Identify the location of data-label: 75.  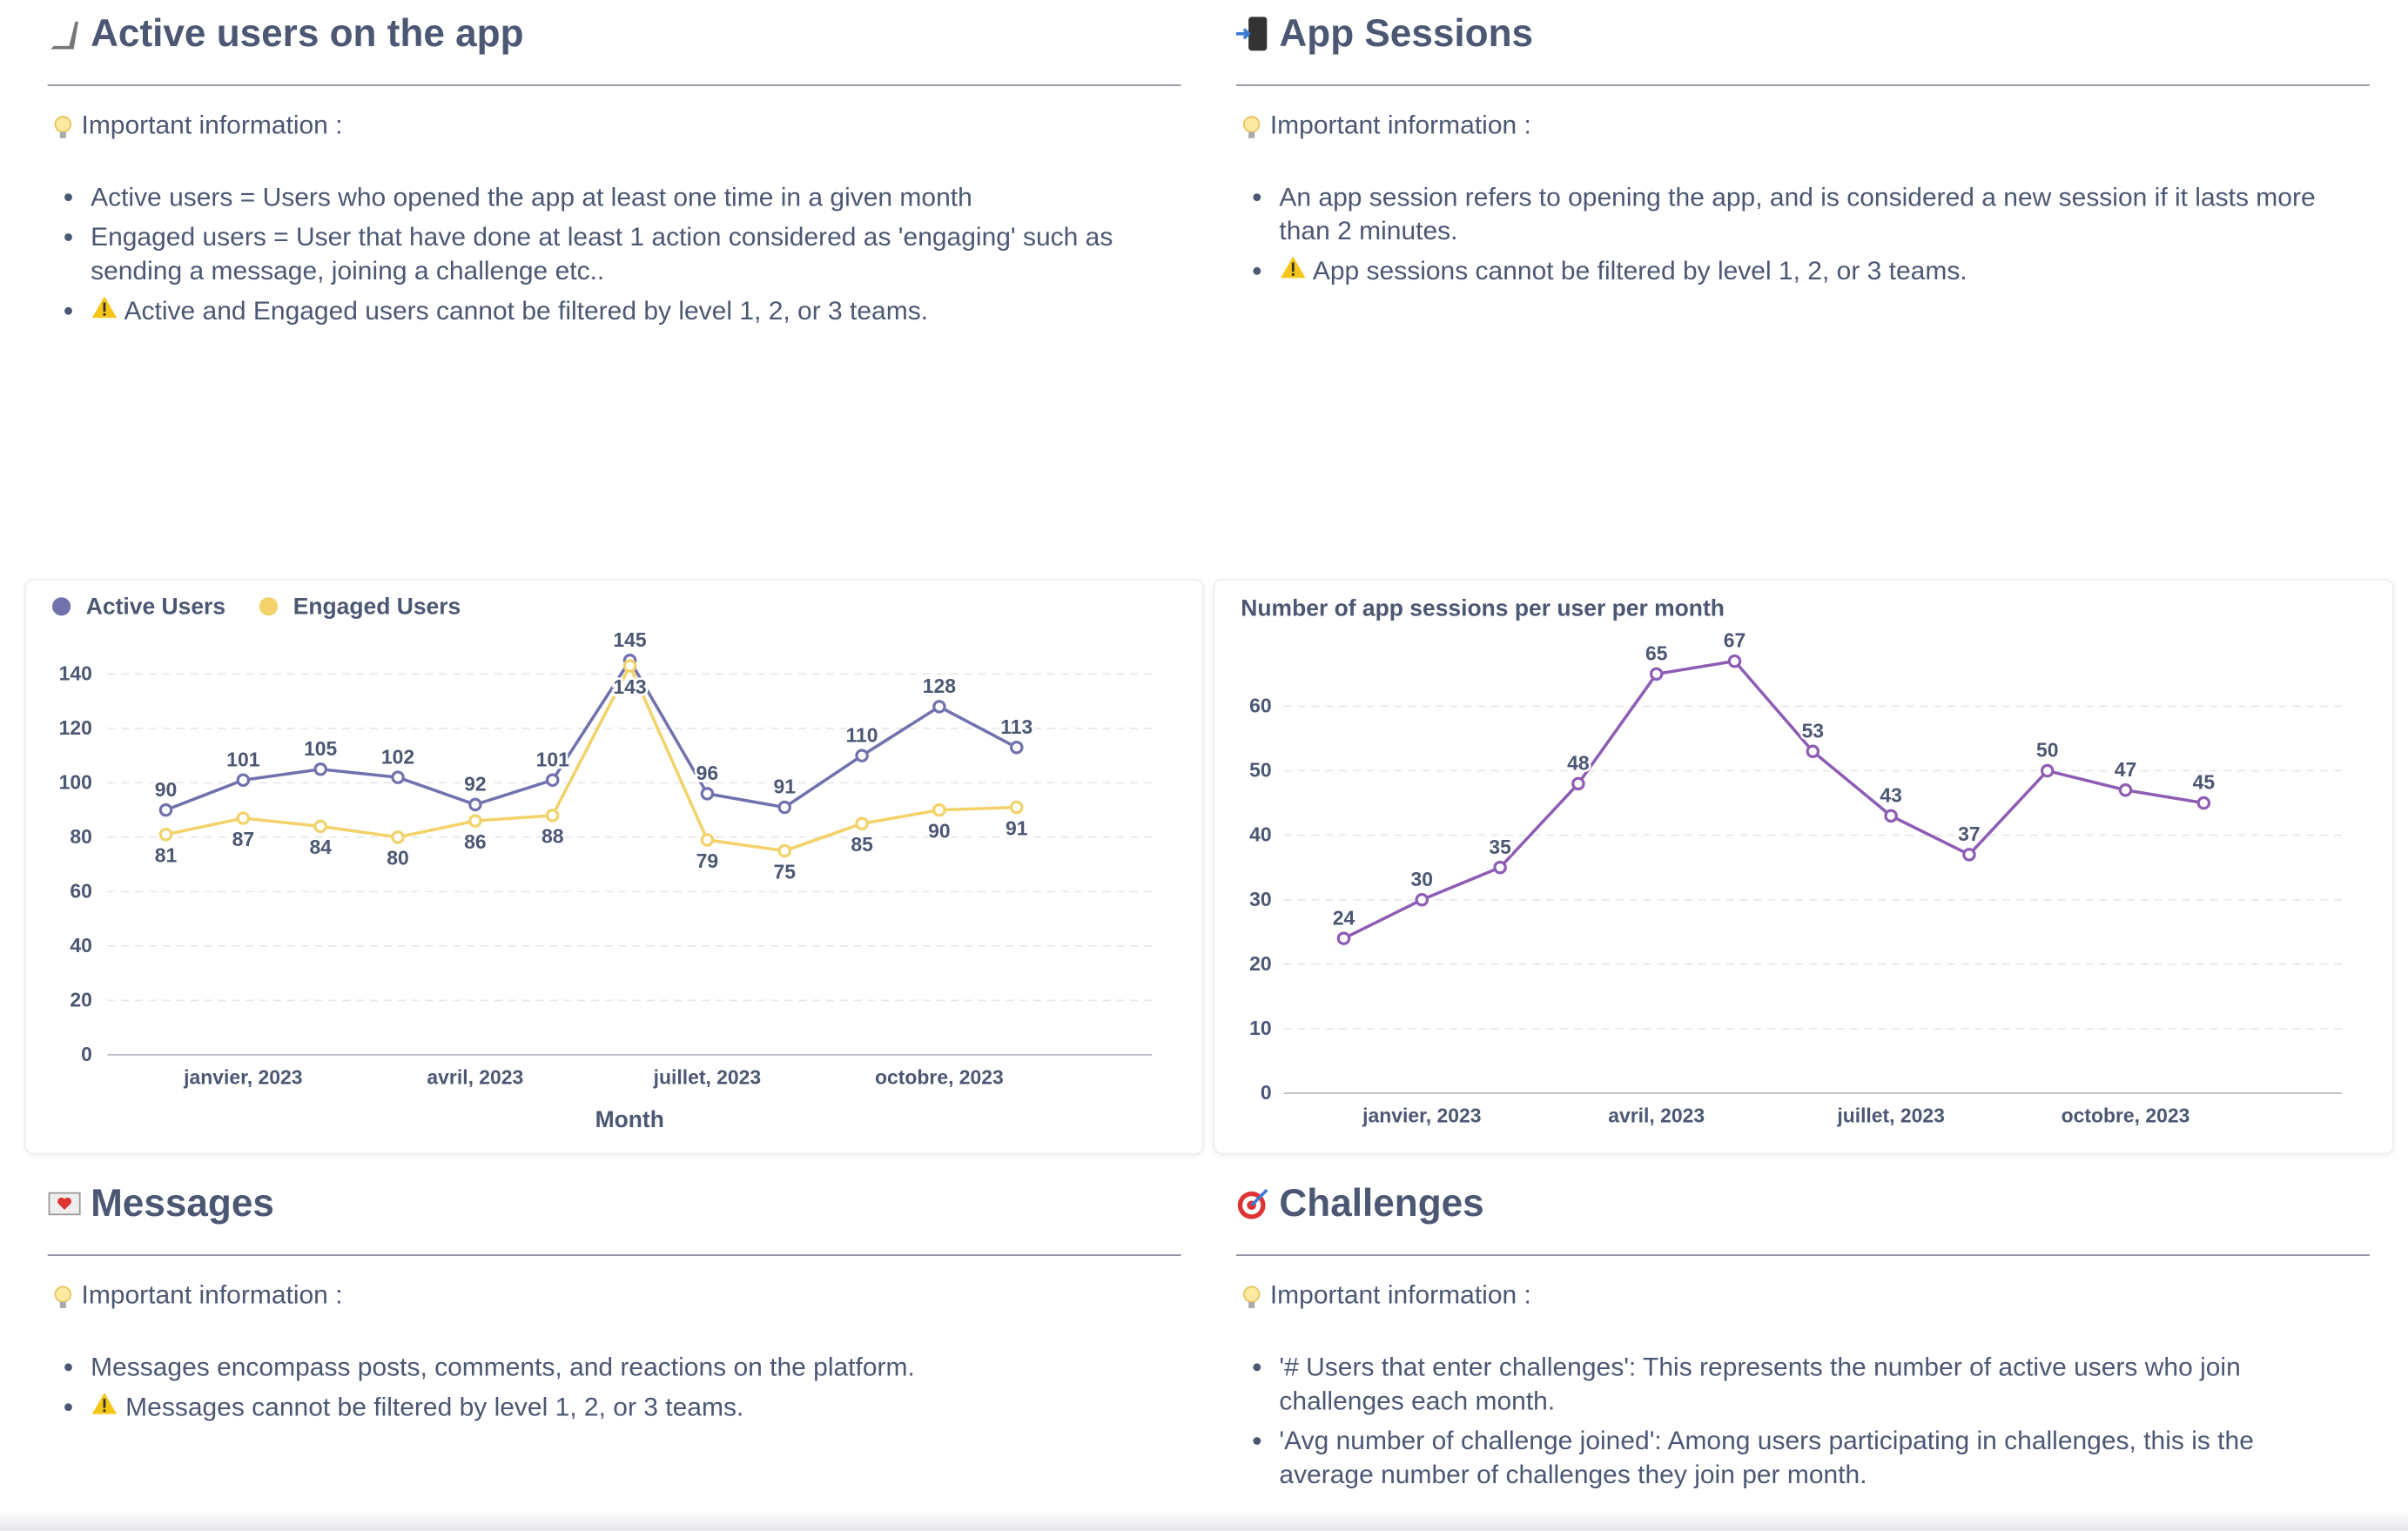
(784, 871).